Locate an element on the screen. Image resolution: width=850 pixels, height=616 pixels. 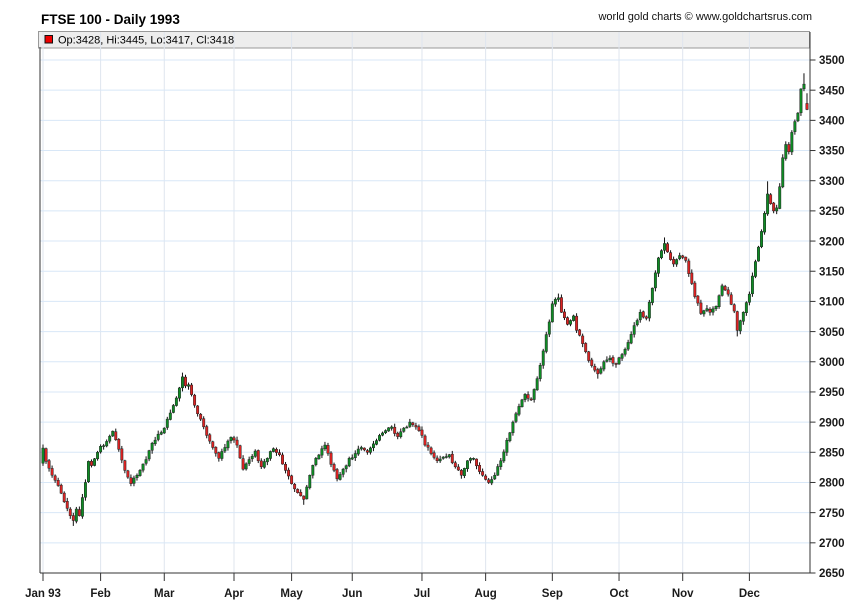
x-tick-label: Feb is located at coordinates (100, 594).